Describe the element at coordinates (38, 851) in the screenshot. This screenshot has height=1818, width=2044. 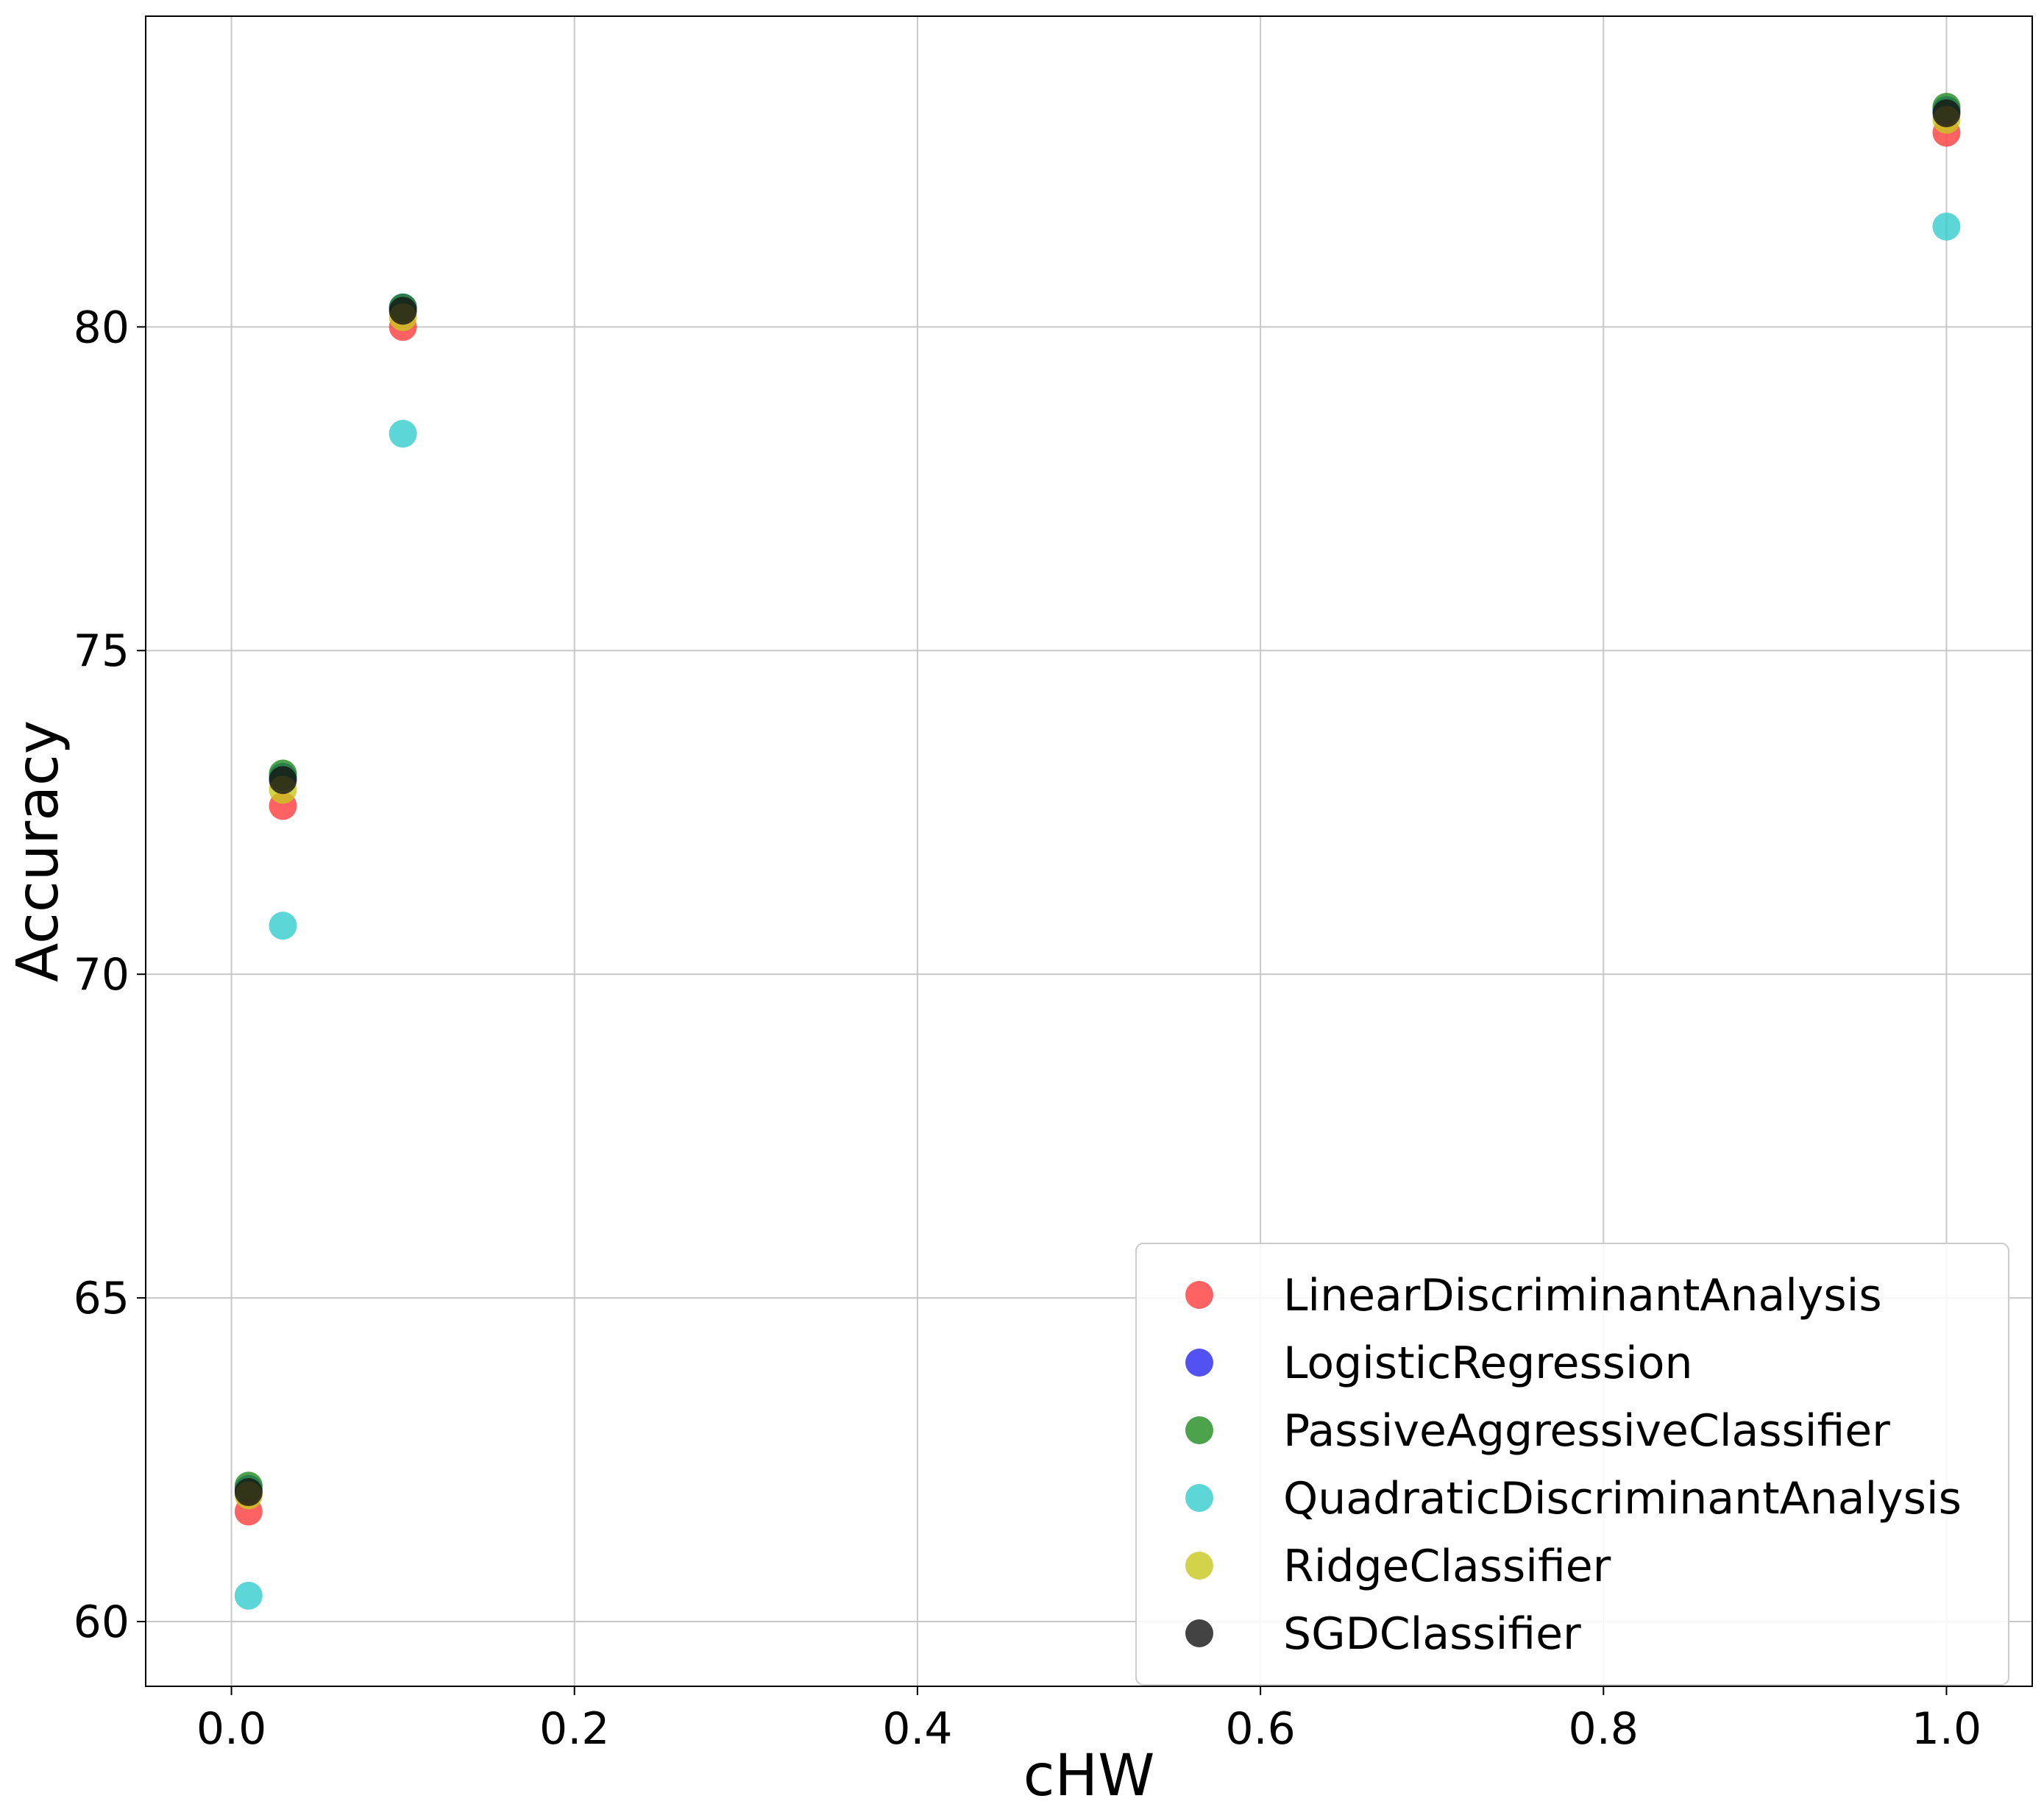
I see `y-axis-label: Accuracy` at that location.